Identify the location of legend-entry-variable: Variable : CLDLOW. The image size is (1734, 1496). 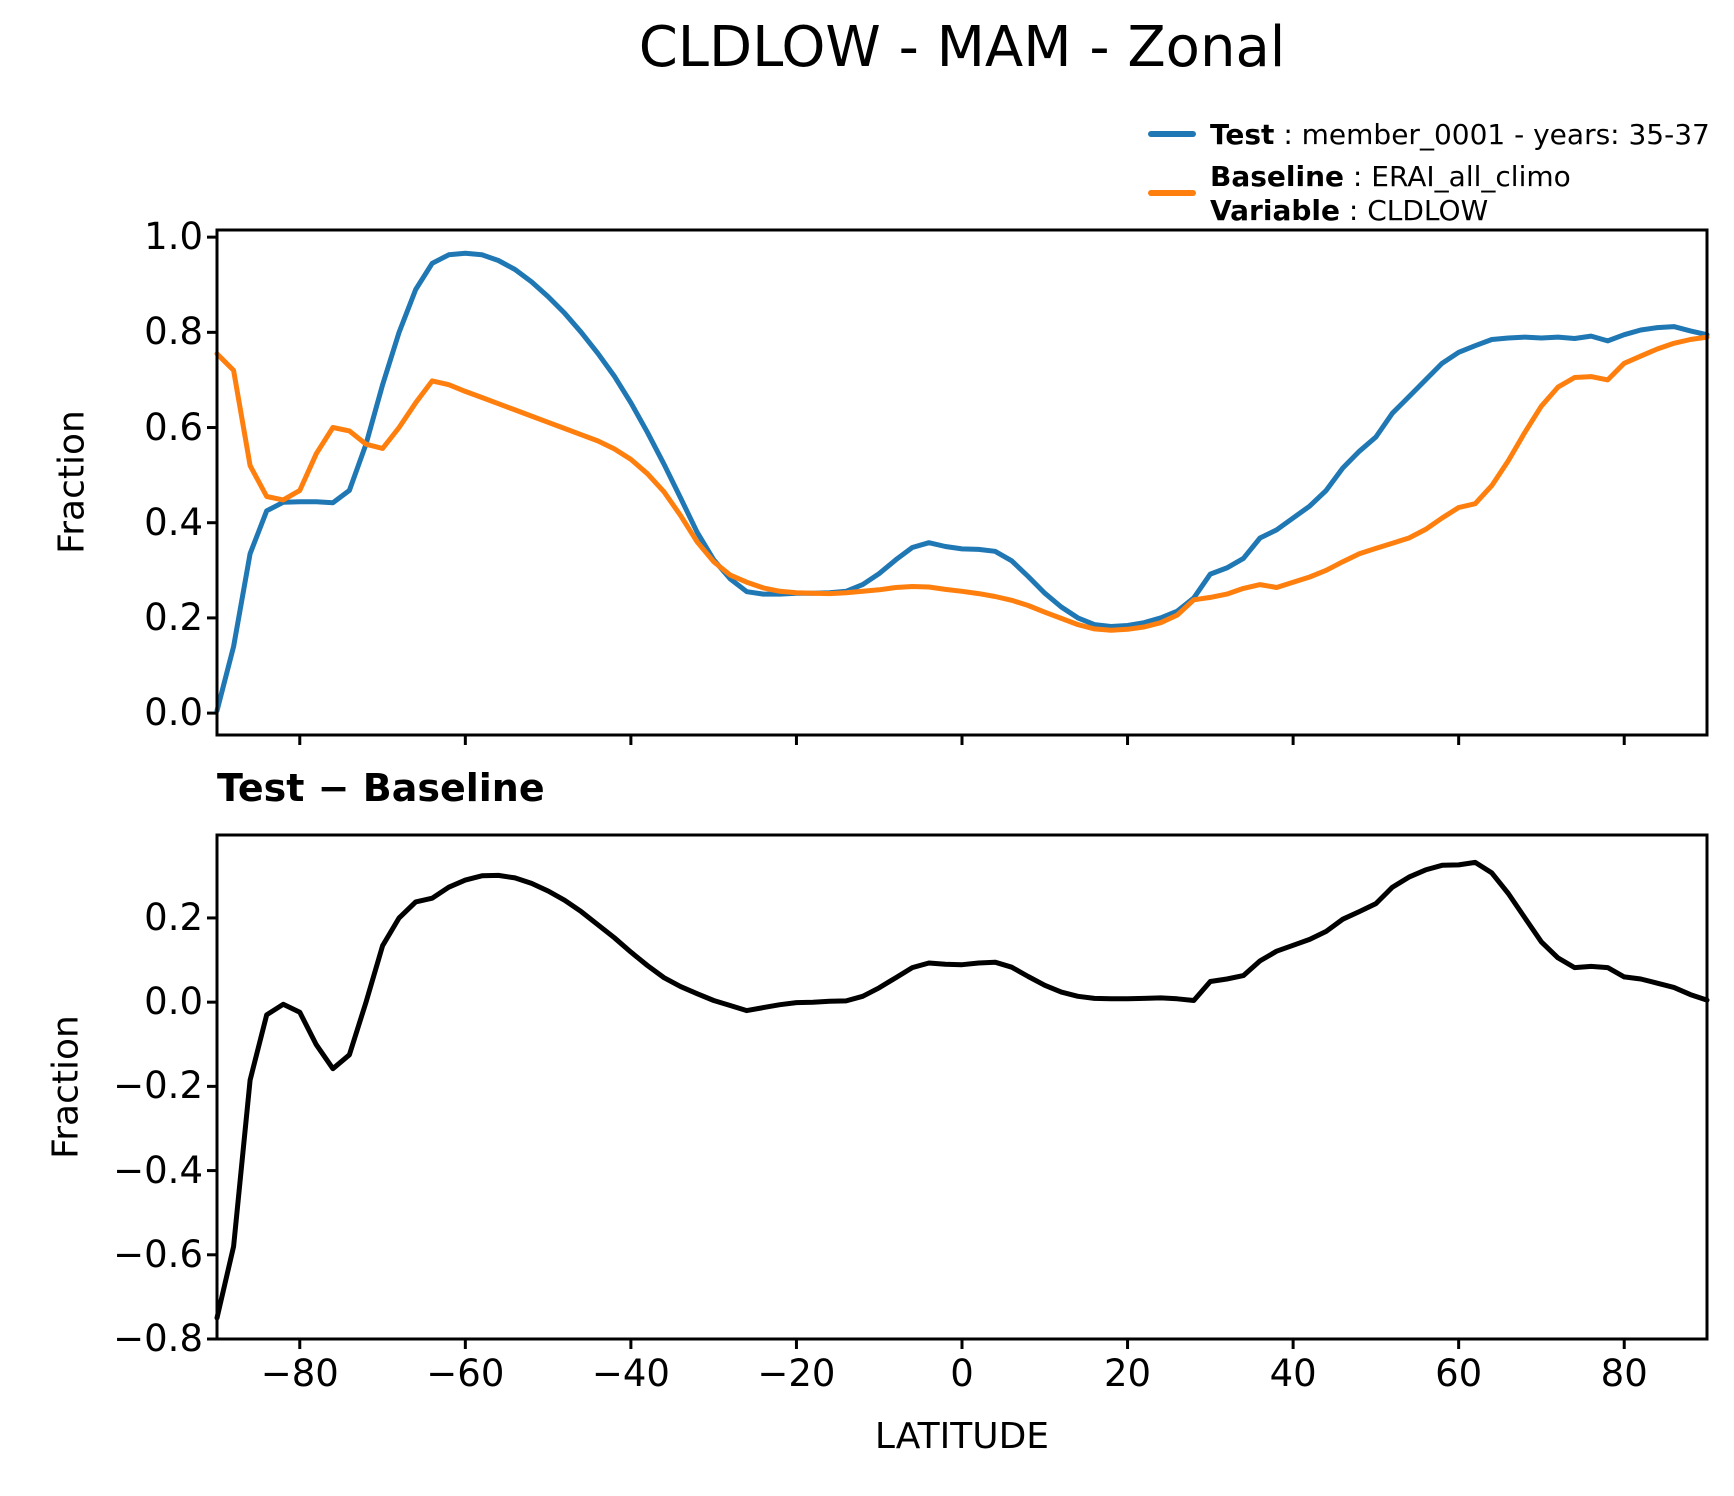
(1349, 211).